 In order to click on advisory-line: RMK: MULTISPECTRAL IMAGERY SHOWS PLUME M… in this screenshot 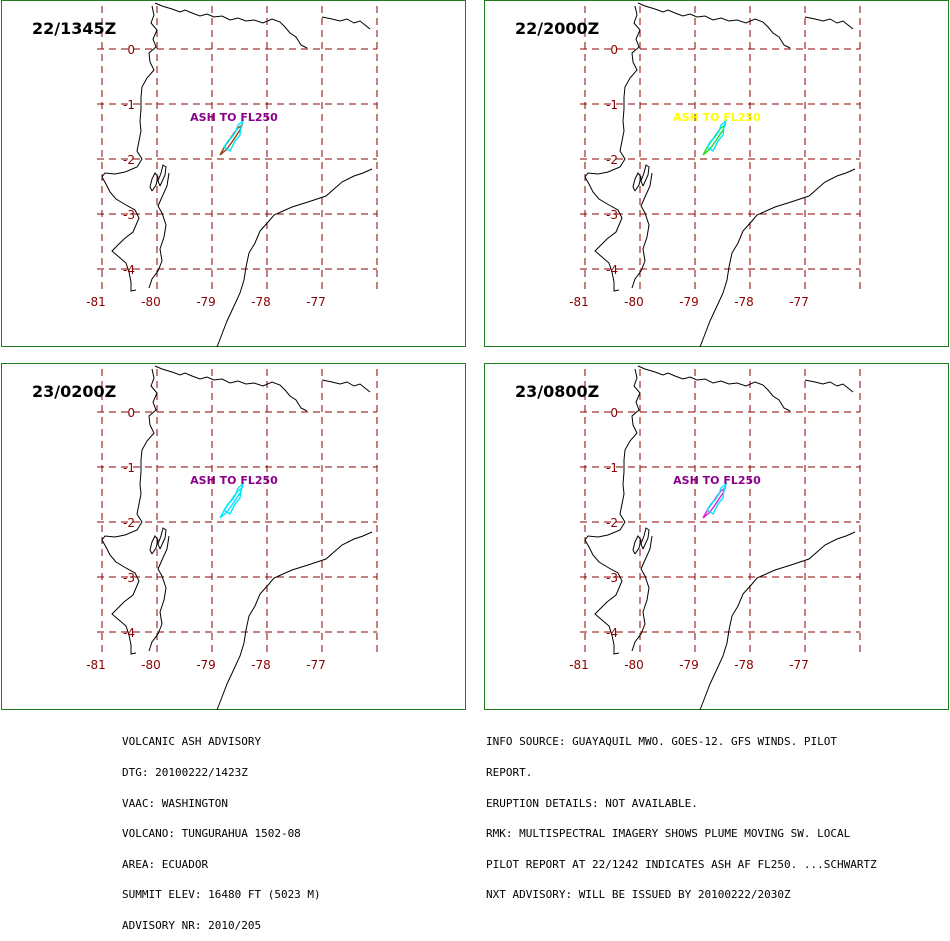, I will do `click(668, 834)`.